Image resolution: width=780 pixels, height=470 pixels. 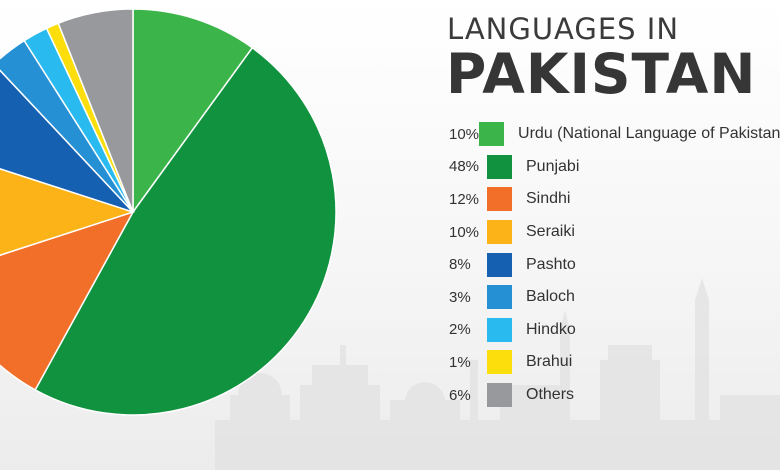 I want to click on legend-item-pashto: 8% Pashto, so click(x=614, y=264).